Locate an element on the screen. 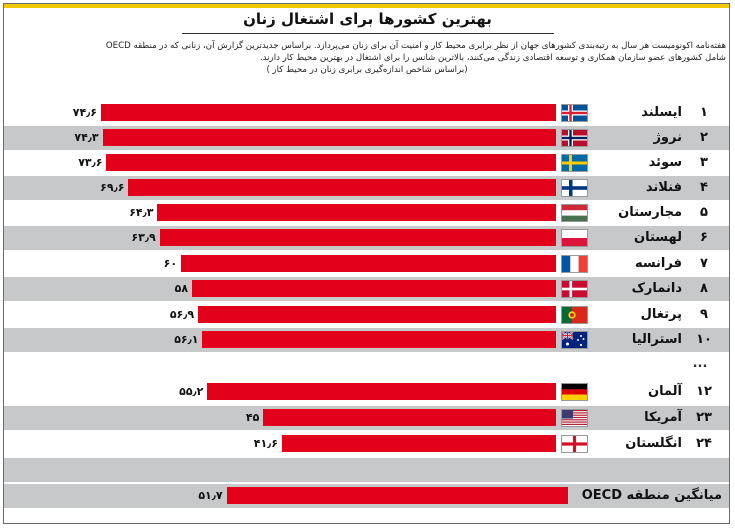 This screenshot has height=529, width=735. country-label: آلمان is located at coordinates (664, 391).